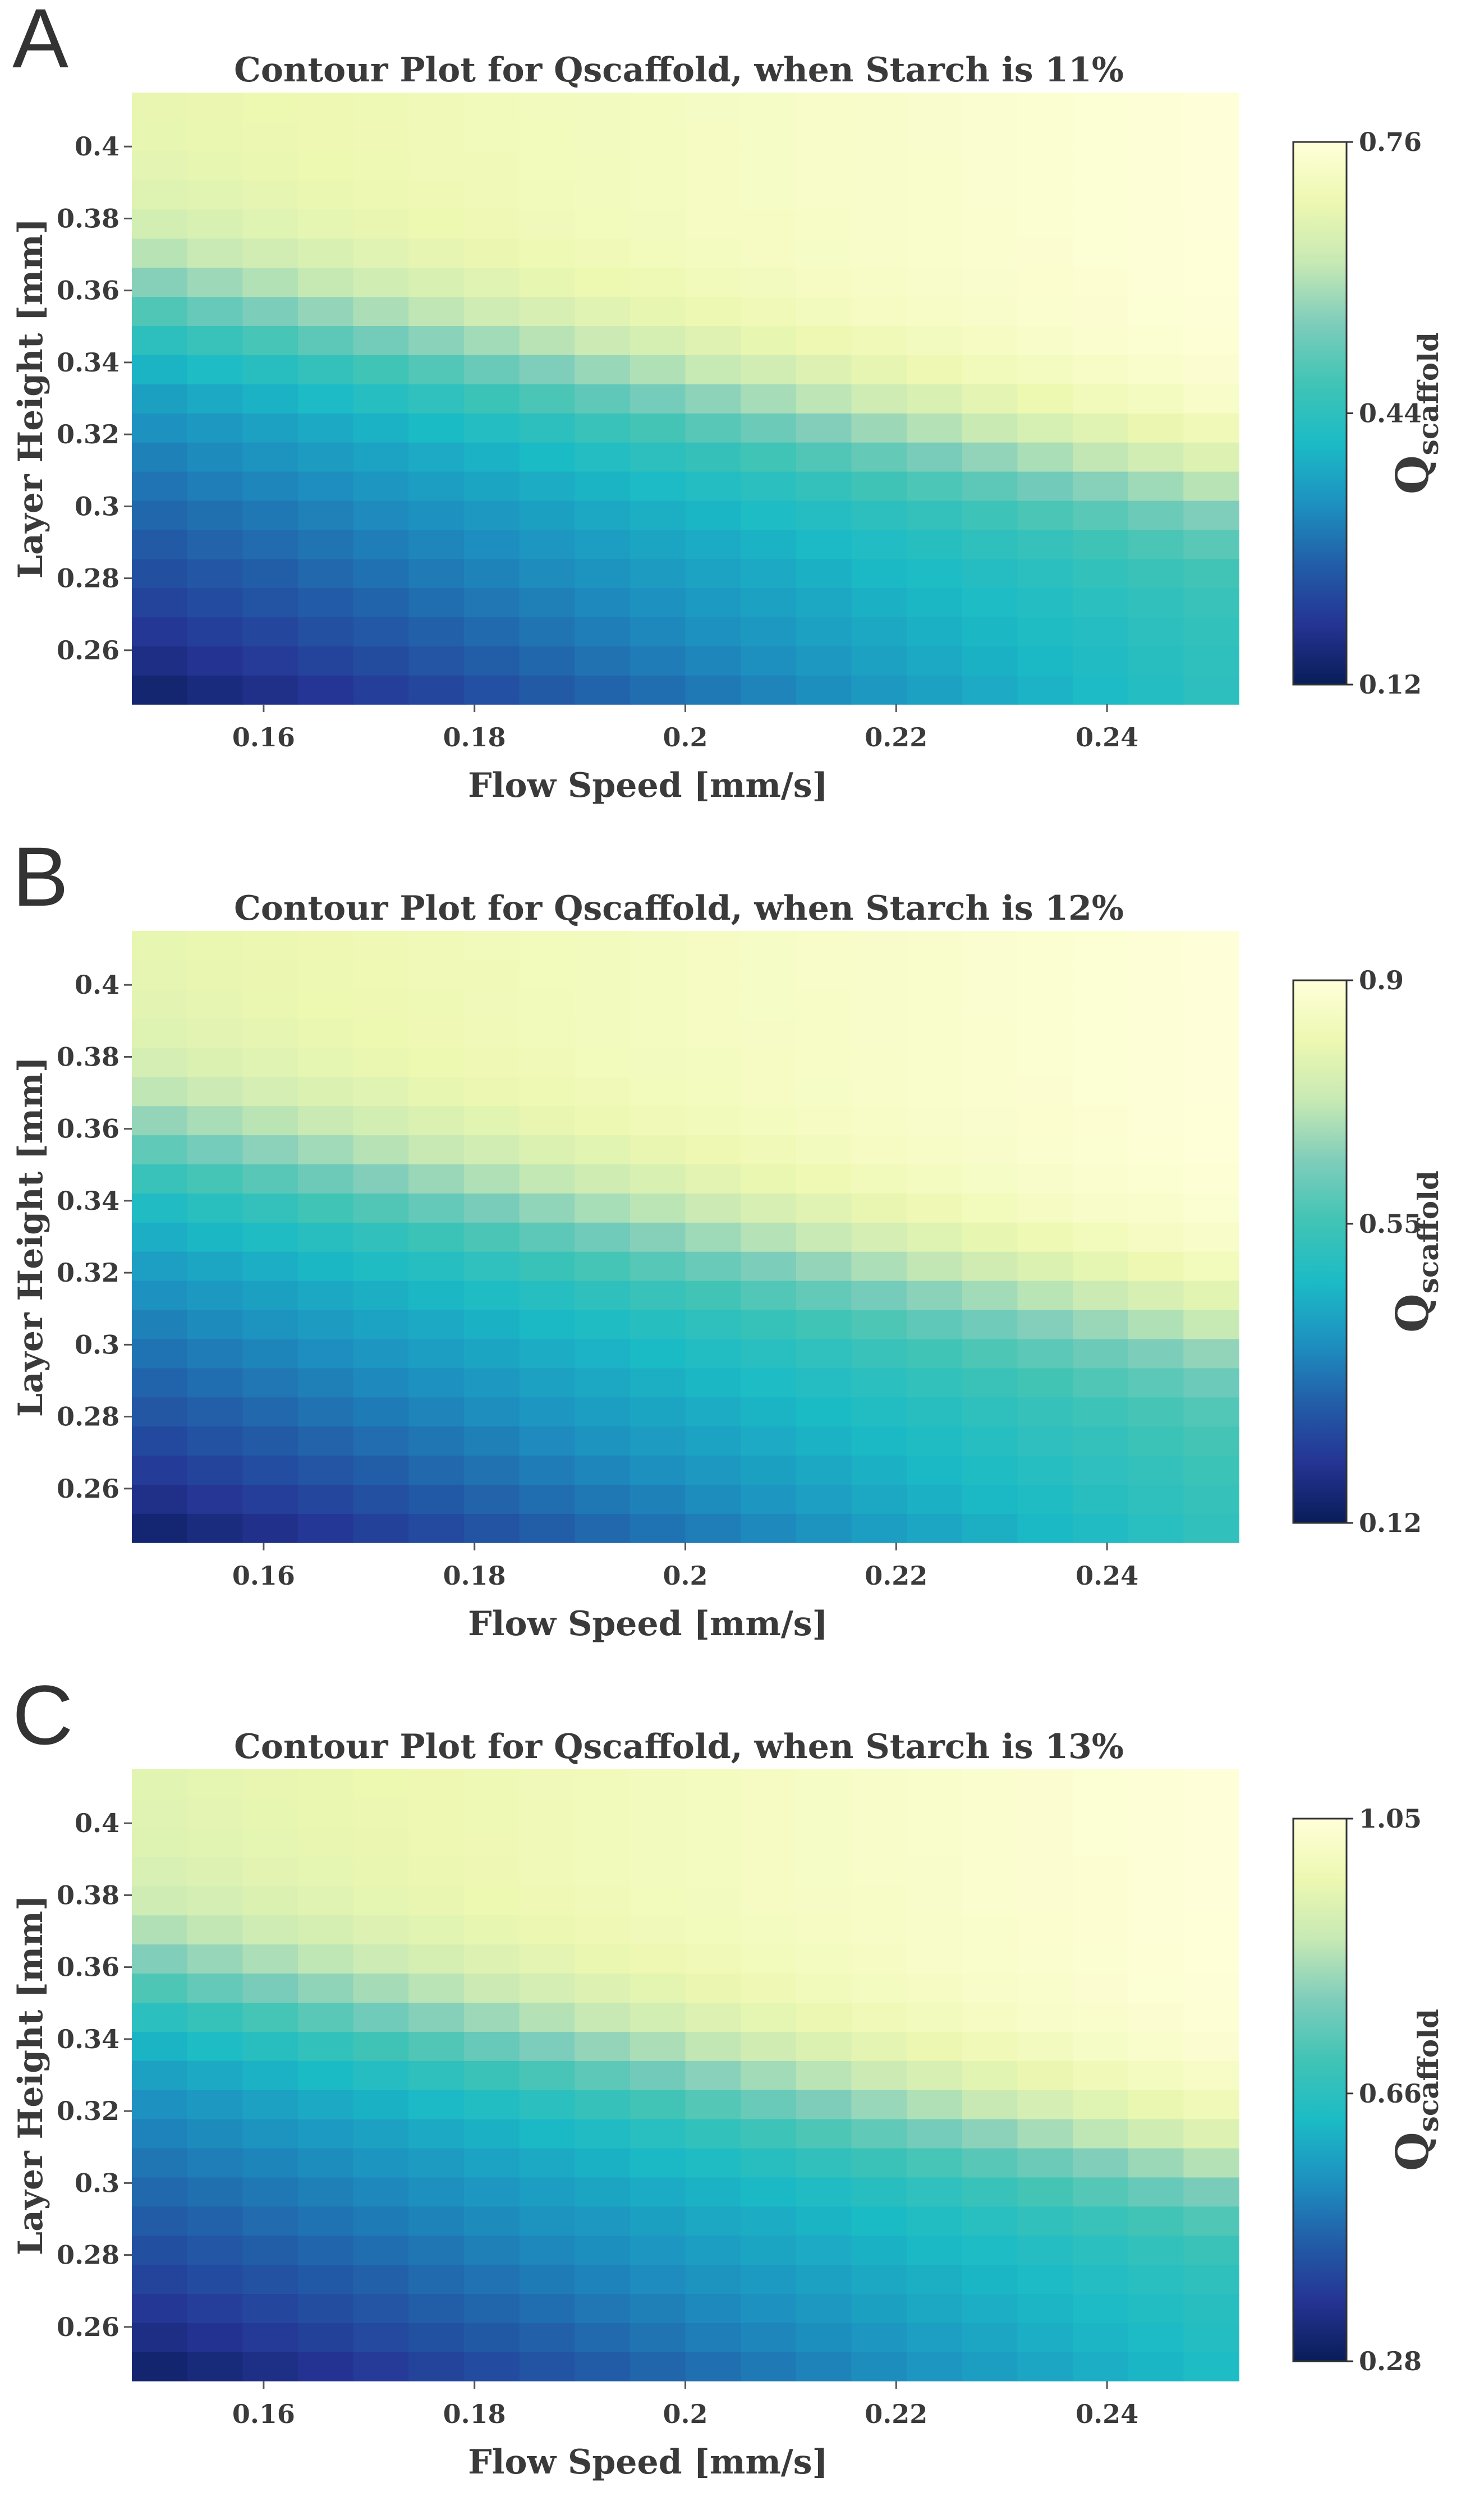  What do you see at coordinates (1107, 737) in the screenshot?
I see `x-tick-label: 0.24` at bounding box center [1107, 737].